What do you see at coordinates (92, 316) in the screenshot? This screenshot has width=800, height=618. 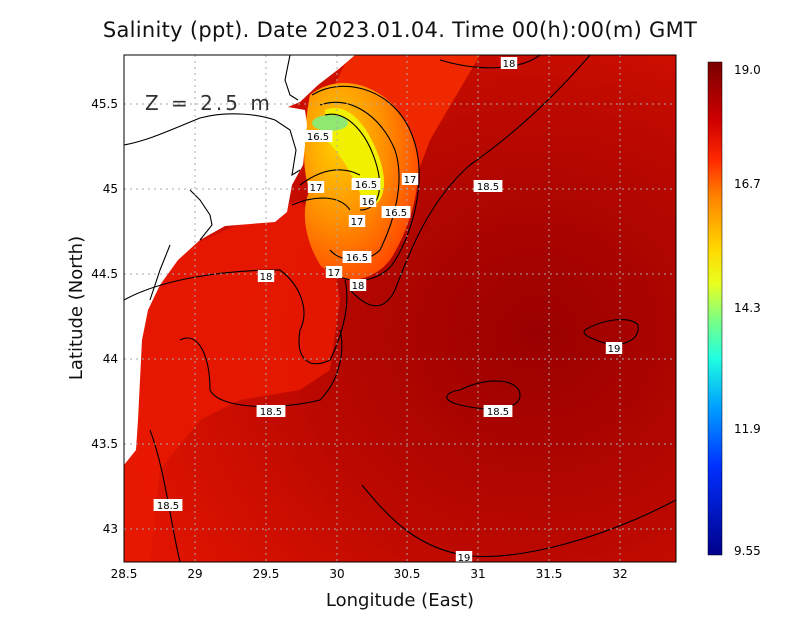 I see `y-axis: 45.5 45 44.5 44 43.5 43 Latitude (North)` at bounding box center [92, 316].